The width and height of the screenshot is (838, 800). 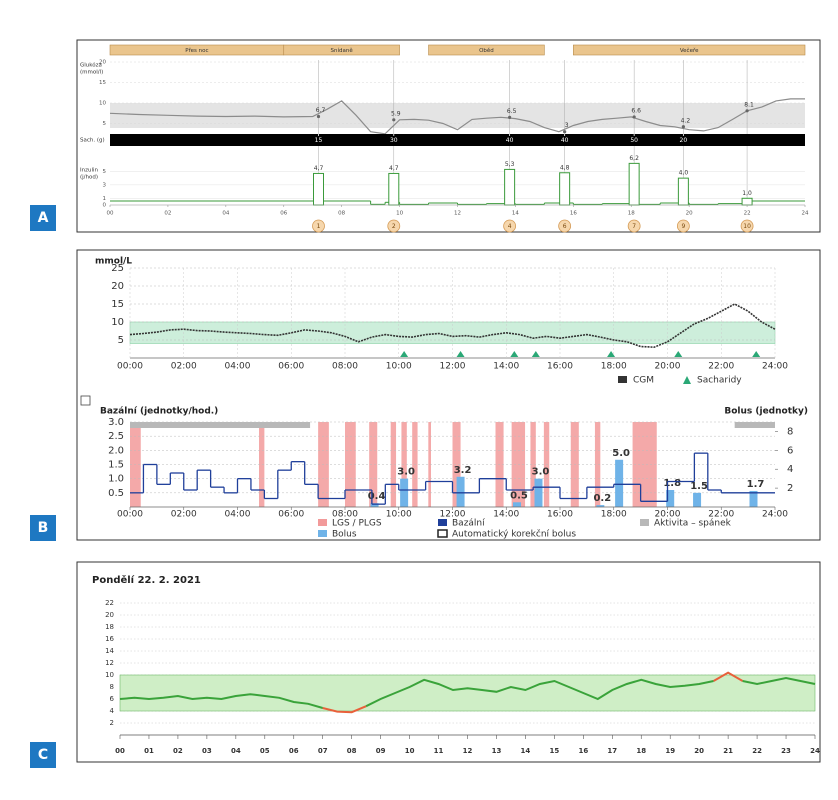 What do you see at coordinates (790, 450) in the screenshot?
I see `y2-tick-label: 6` at bounding box center [790, 450].